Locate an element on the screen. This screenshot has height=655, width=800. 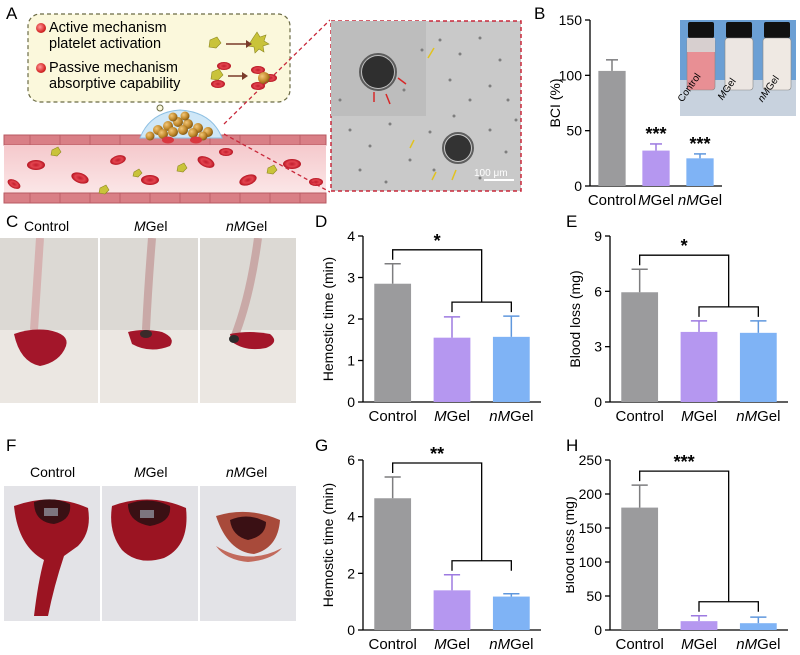
panel-letter-b: B is located at coordinates (540, 13).